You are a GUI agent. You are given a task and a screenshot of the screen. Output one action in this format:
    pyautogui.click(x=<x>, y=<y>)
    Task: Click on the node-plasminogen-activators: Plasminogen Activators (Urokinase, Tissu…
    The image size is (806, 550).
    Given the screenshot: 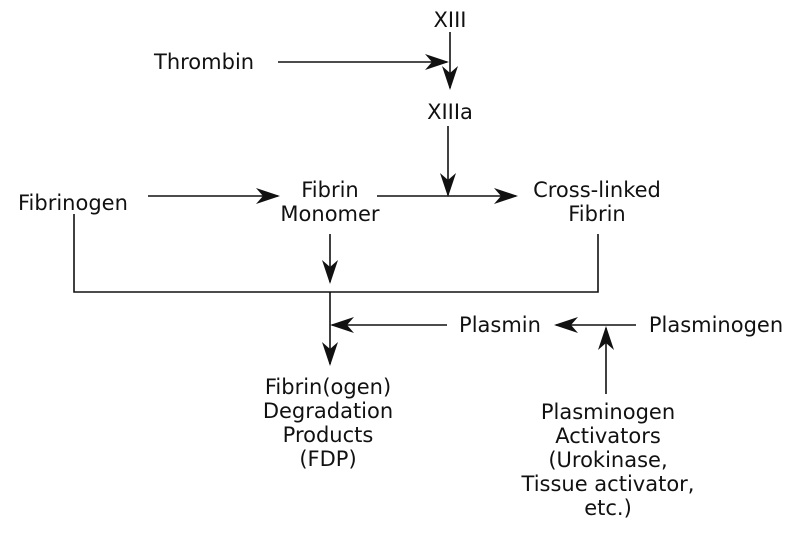 What is the action you would take?
    pyautogui.click(x=608, y=460)
    